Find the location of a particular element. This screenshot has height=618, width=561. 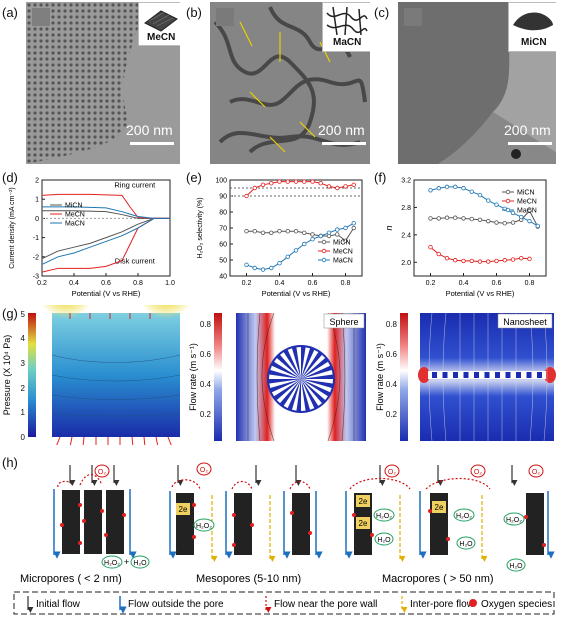

tem-texture-c is located at coordinates (477, 83).